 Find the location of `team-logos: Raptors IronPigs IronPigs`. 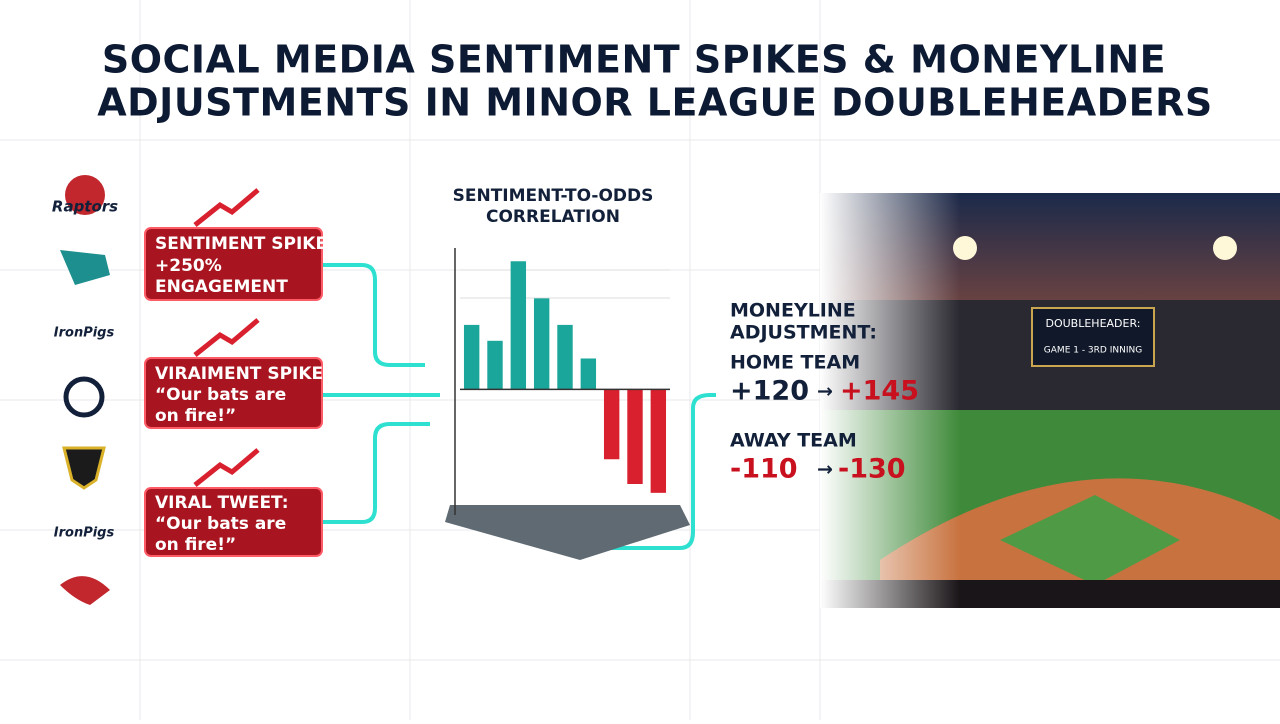

team-logos: Raptors IronPigs IronPigs is located at coordinates (85, 390).